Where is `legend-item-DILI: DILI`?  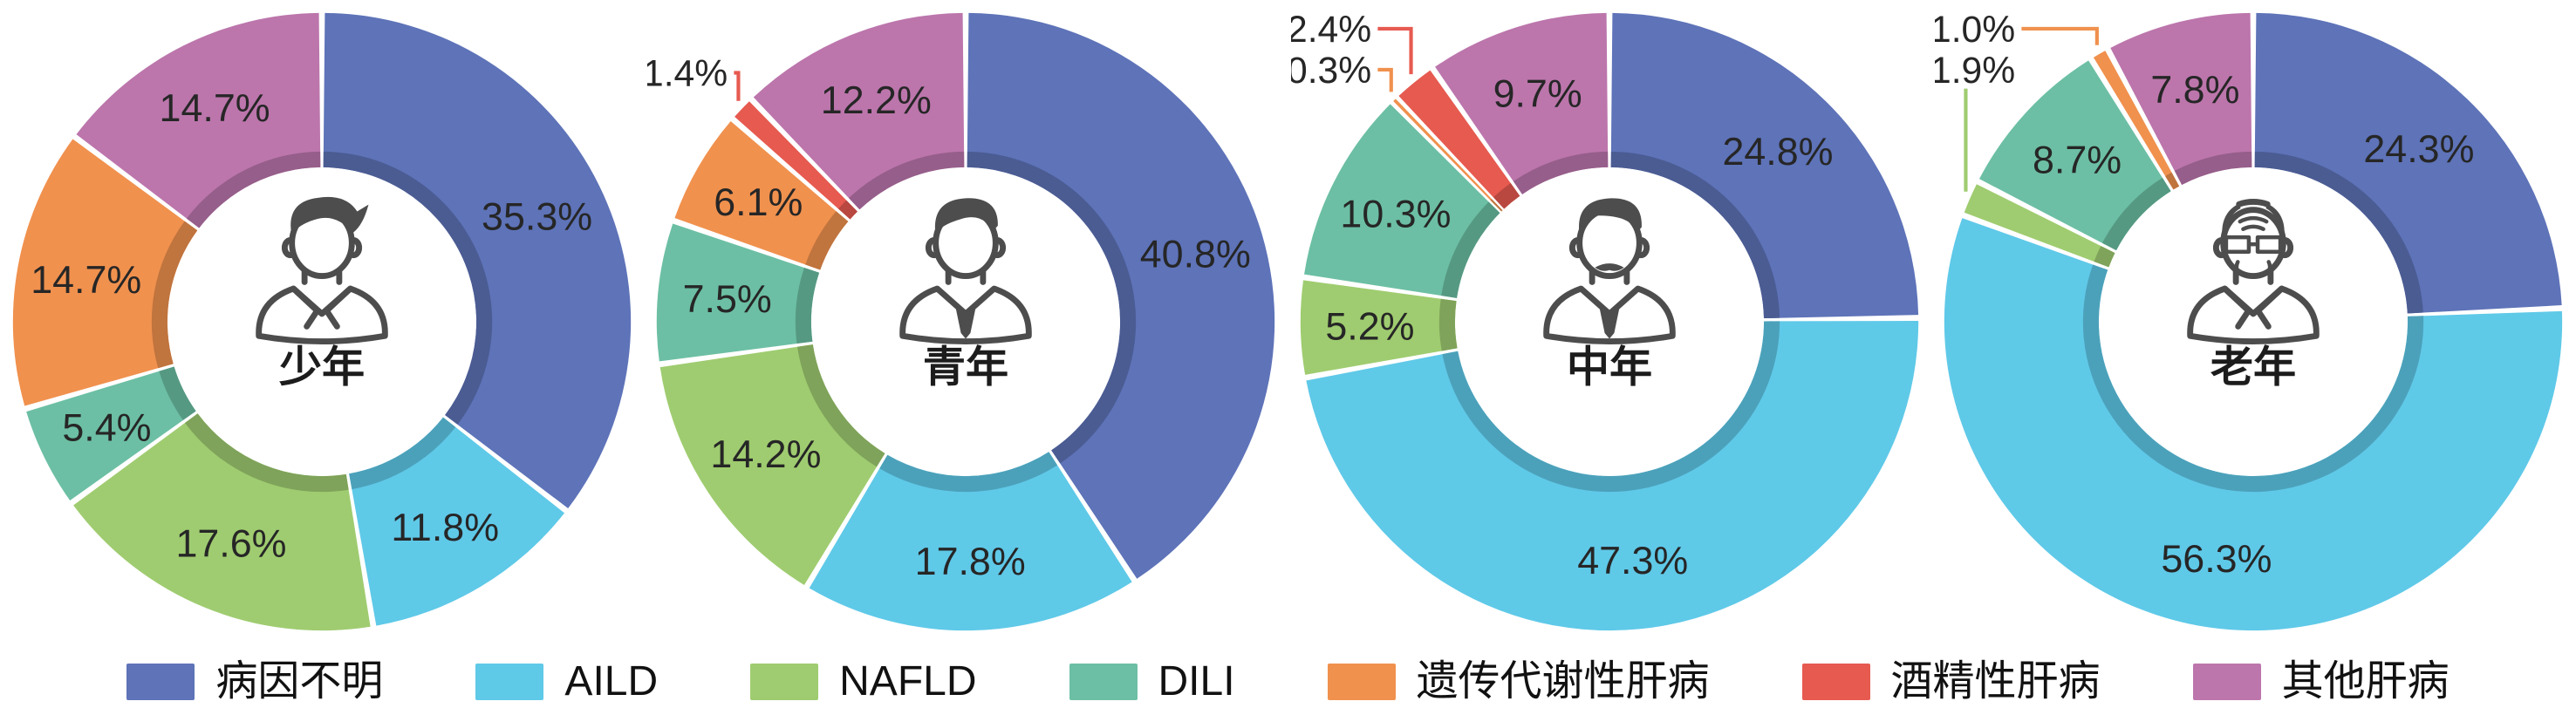
legend-item-DILI: DILI is located at coordinates (1152, 682).